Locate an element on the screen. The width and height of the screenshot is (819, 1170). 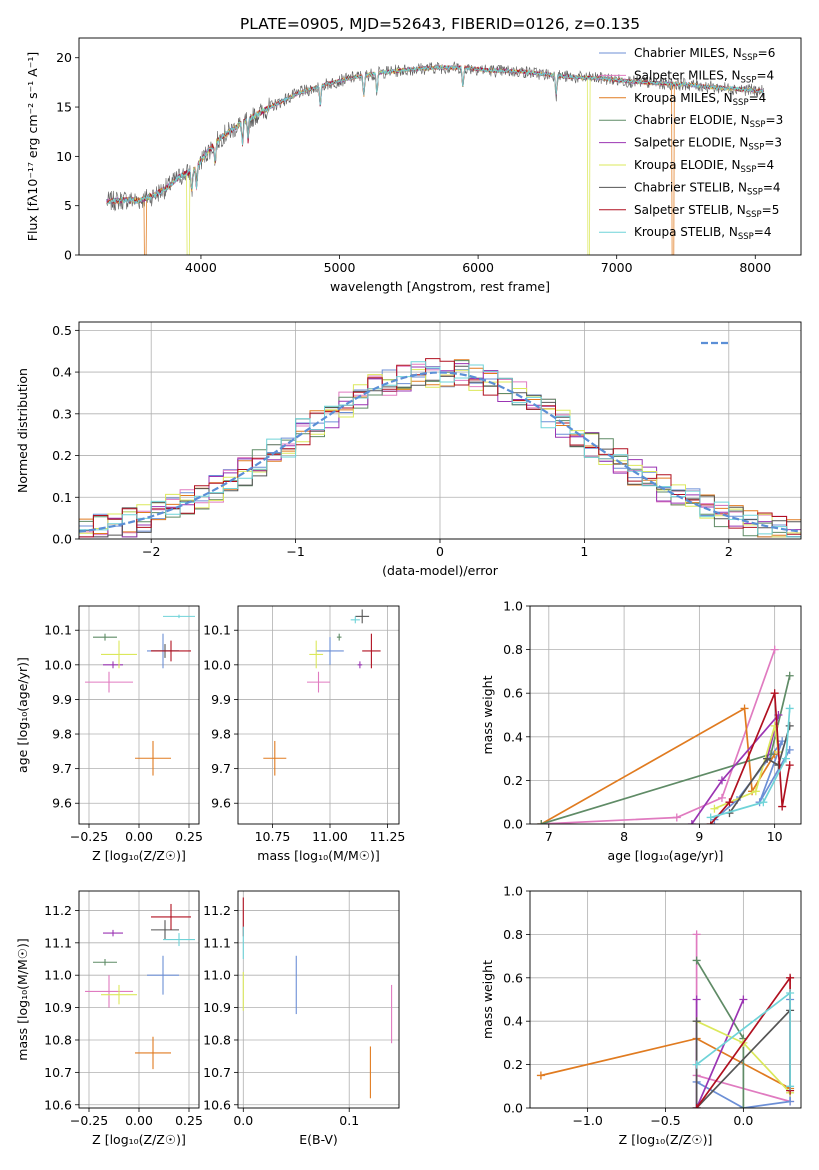
x-tick-label: −1 is located at coordinates (295, 551).